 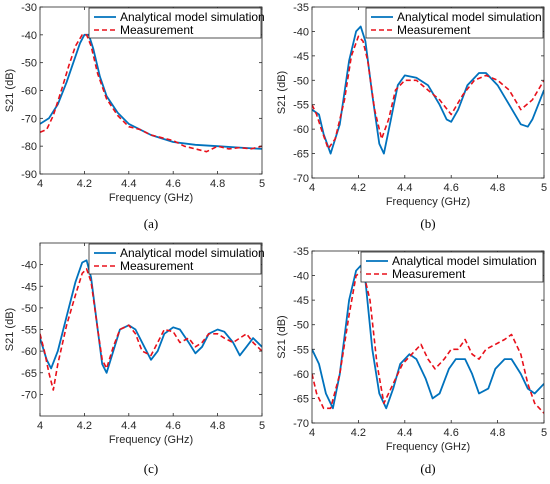 What do you see at coordinates (29, 8) in the screenshot?
I see `y-tick-label: -30` at bounding box center [29, 8].